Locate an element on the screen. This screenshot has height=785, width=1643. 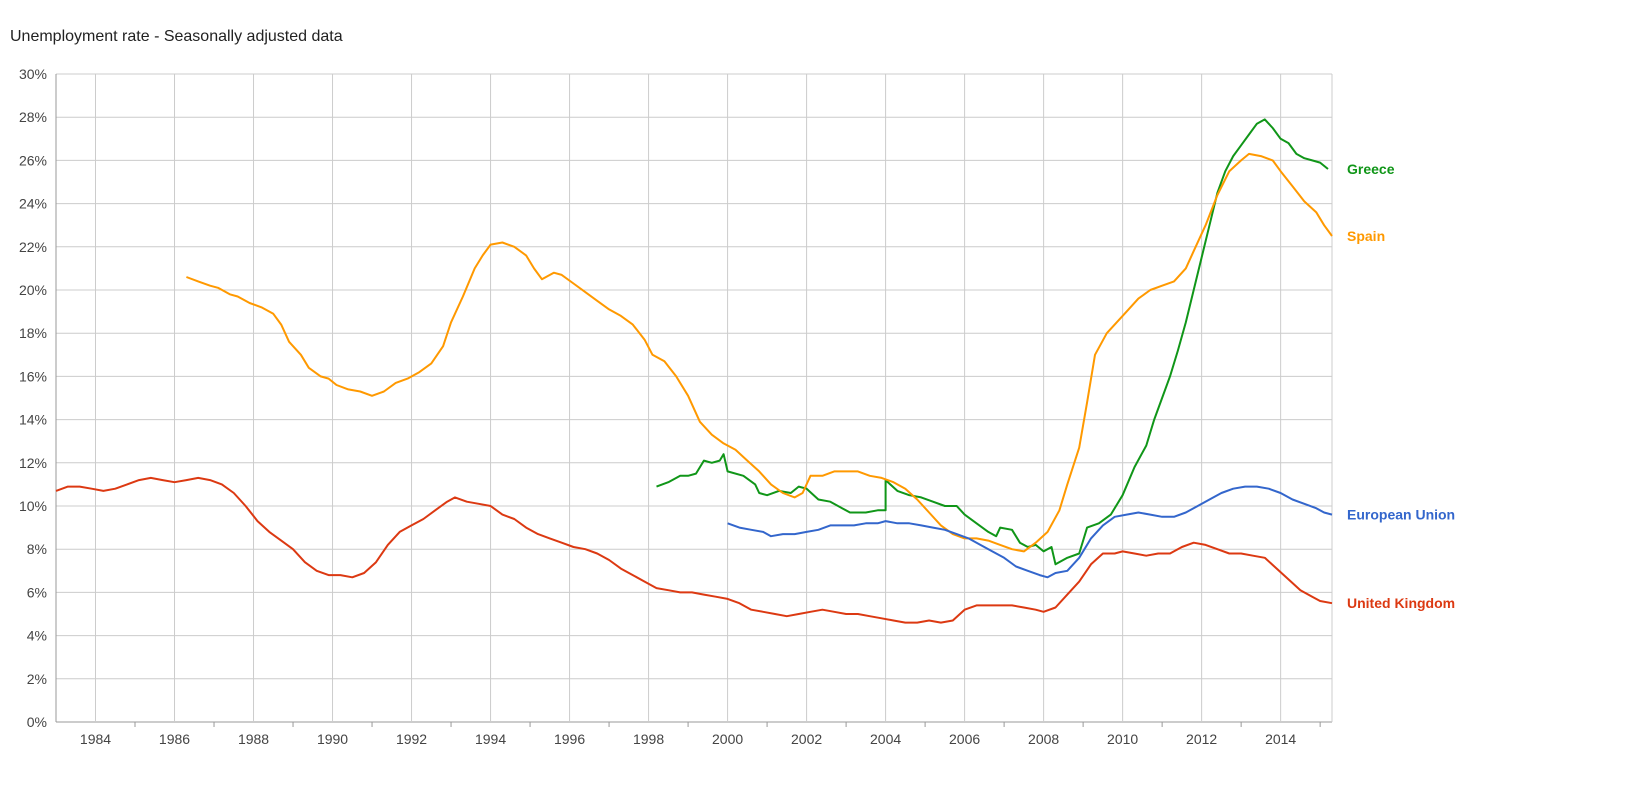
united-kingdom-line is located at coordinates (694, 550).